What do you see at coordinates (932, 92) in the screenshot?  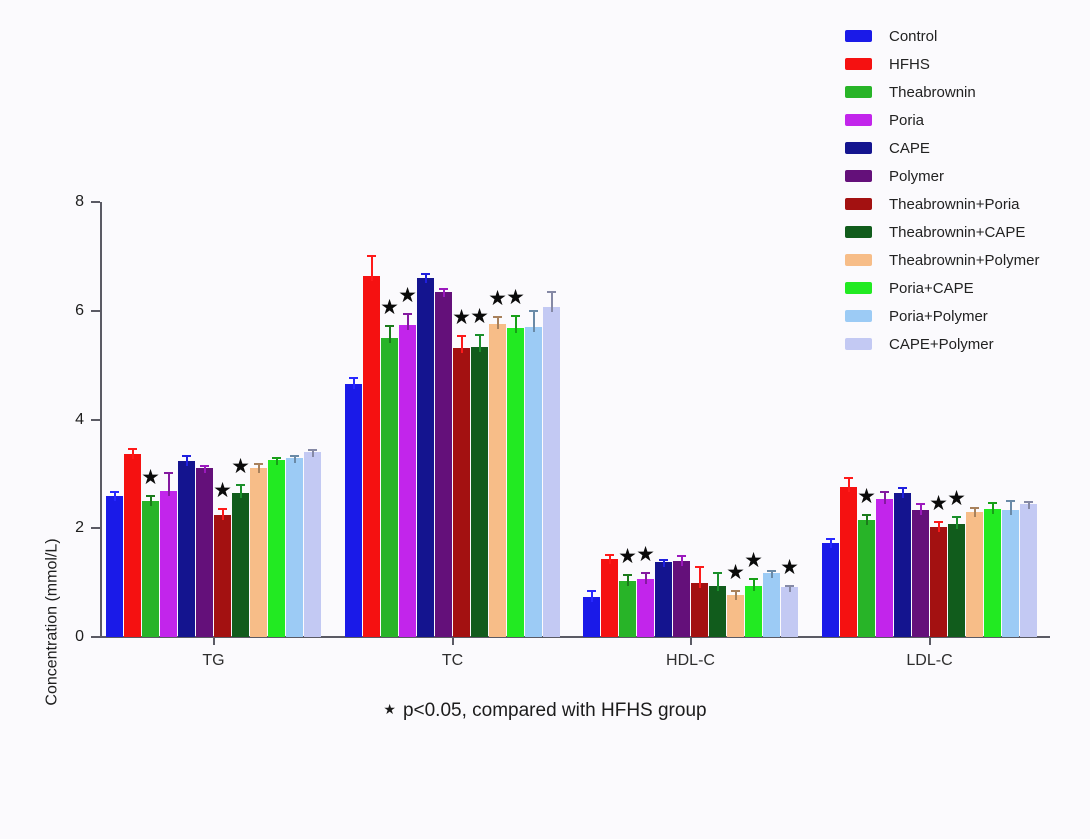 I see `legend-label: Theabrownin` at bounding box center [932, 92].